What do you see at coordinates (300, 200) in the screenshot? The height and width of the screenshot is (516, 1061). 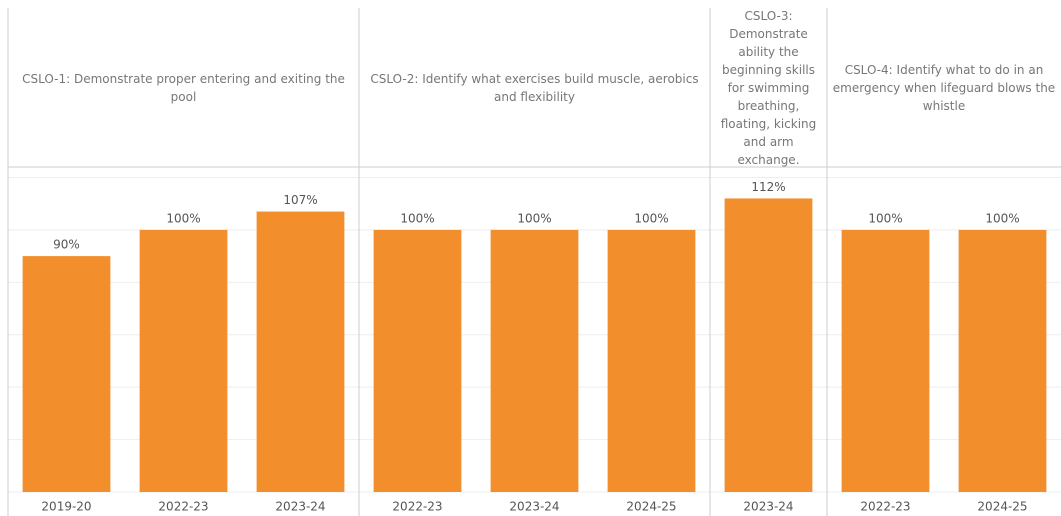 I see `value-label: 107%` at bounding box center [300, 200].